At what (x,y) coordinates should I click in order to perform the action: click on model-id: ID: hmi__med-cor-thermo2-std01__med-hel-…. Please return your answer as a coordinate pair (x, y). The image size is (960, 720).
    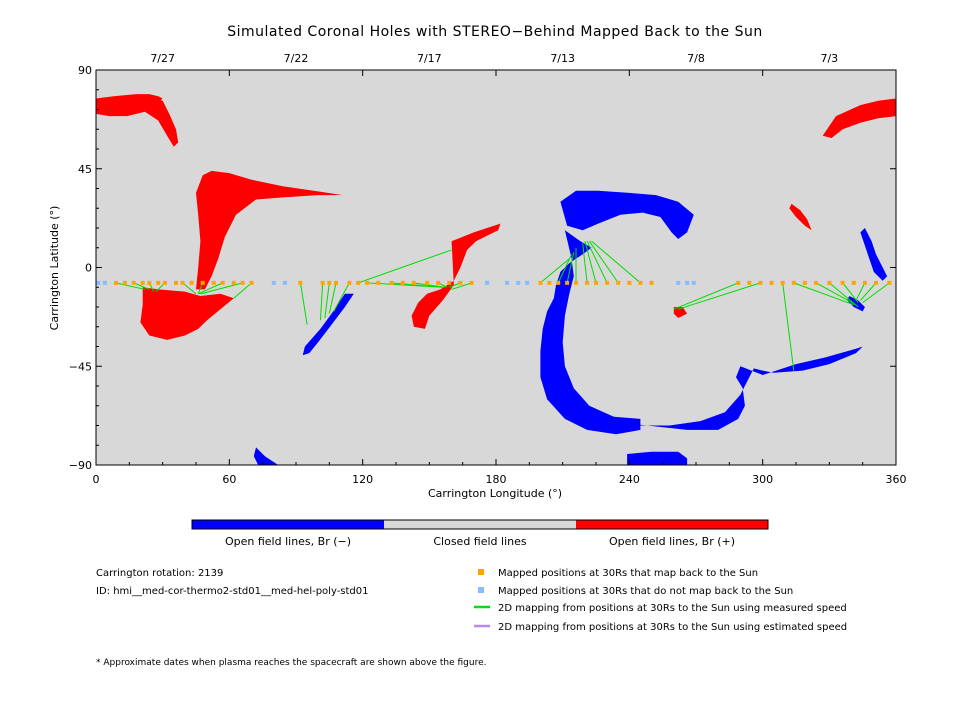
    Looking at the image, I should click on (232, 591).